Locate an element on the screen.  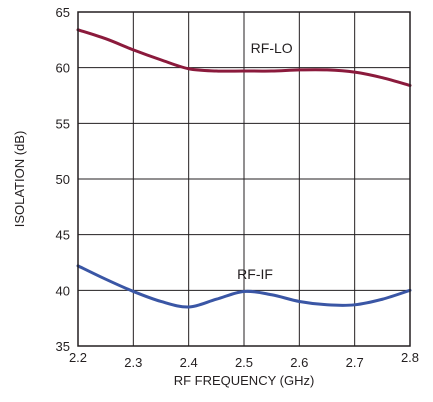
y-axis-label: ISOLATION (dB) is located at coordinates (19, 179).